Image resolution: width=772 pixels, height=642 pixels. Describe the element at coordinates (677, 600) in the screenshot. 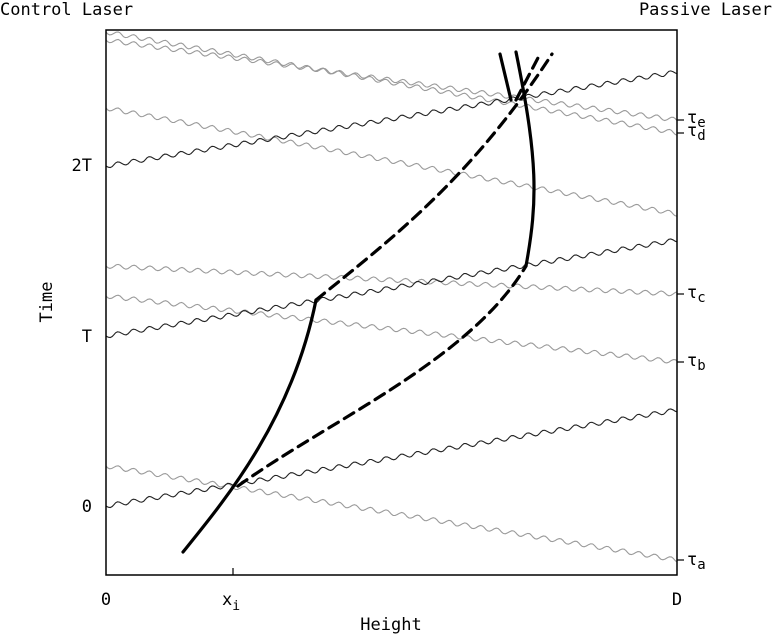

I see `x-tick-d: D` at that location.